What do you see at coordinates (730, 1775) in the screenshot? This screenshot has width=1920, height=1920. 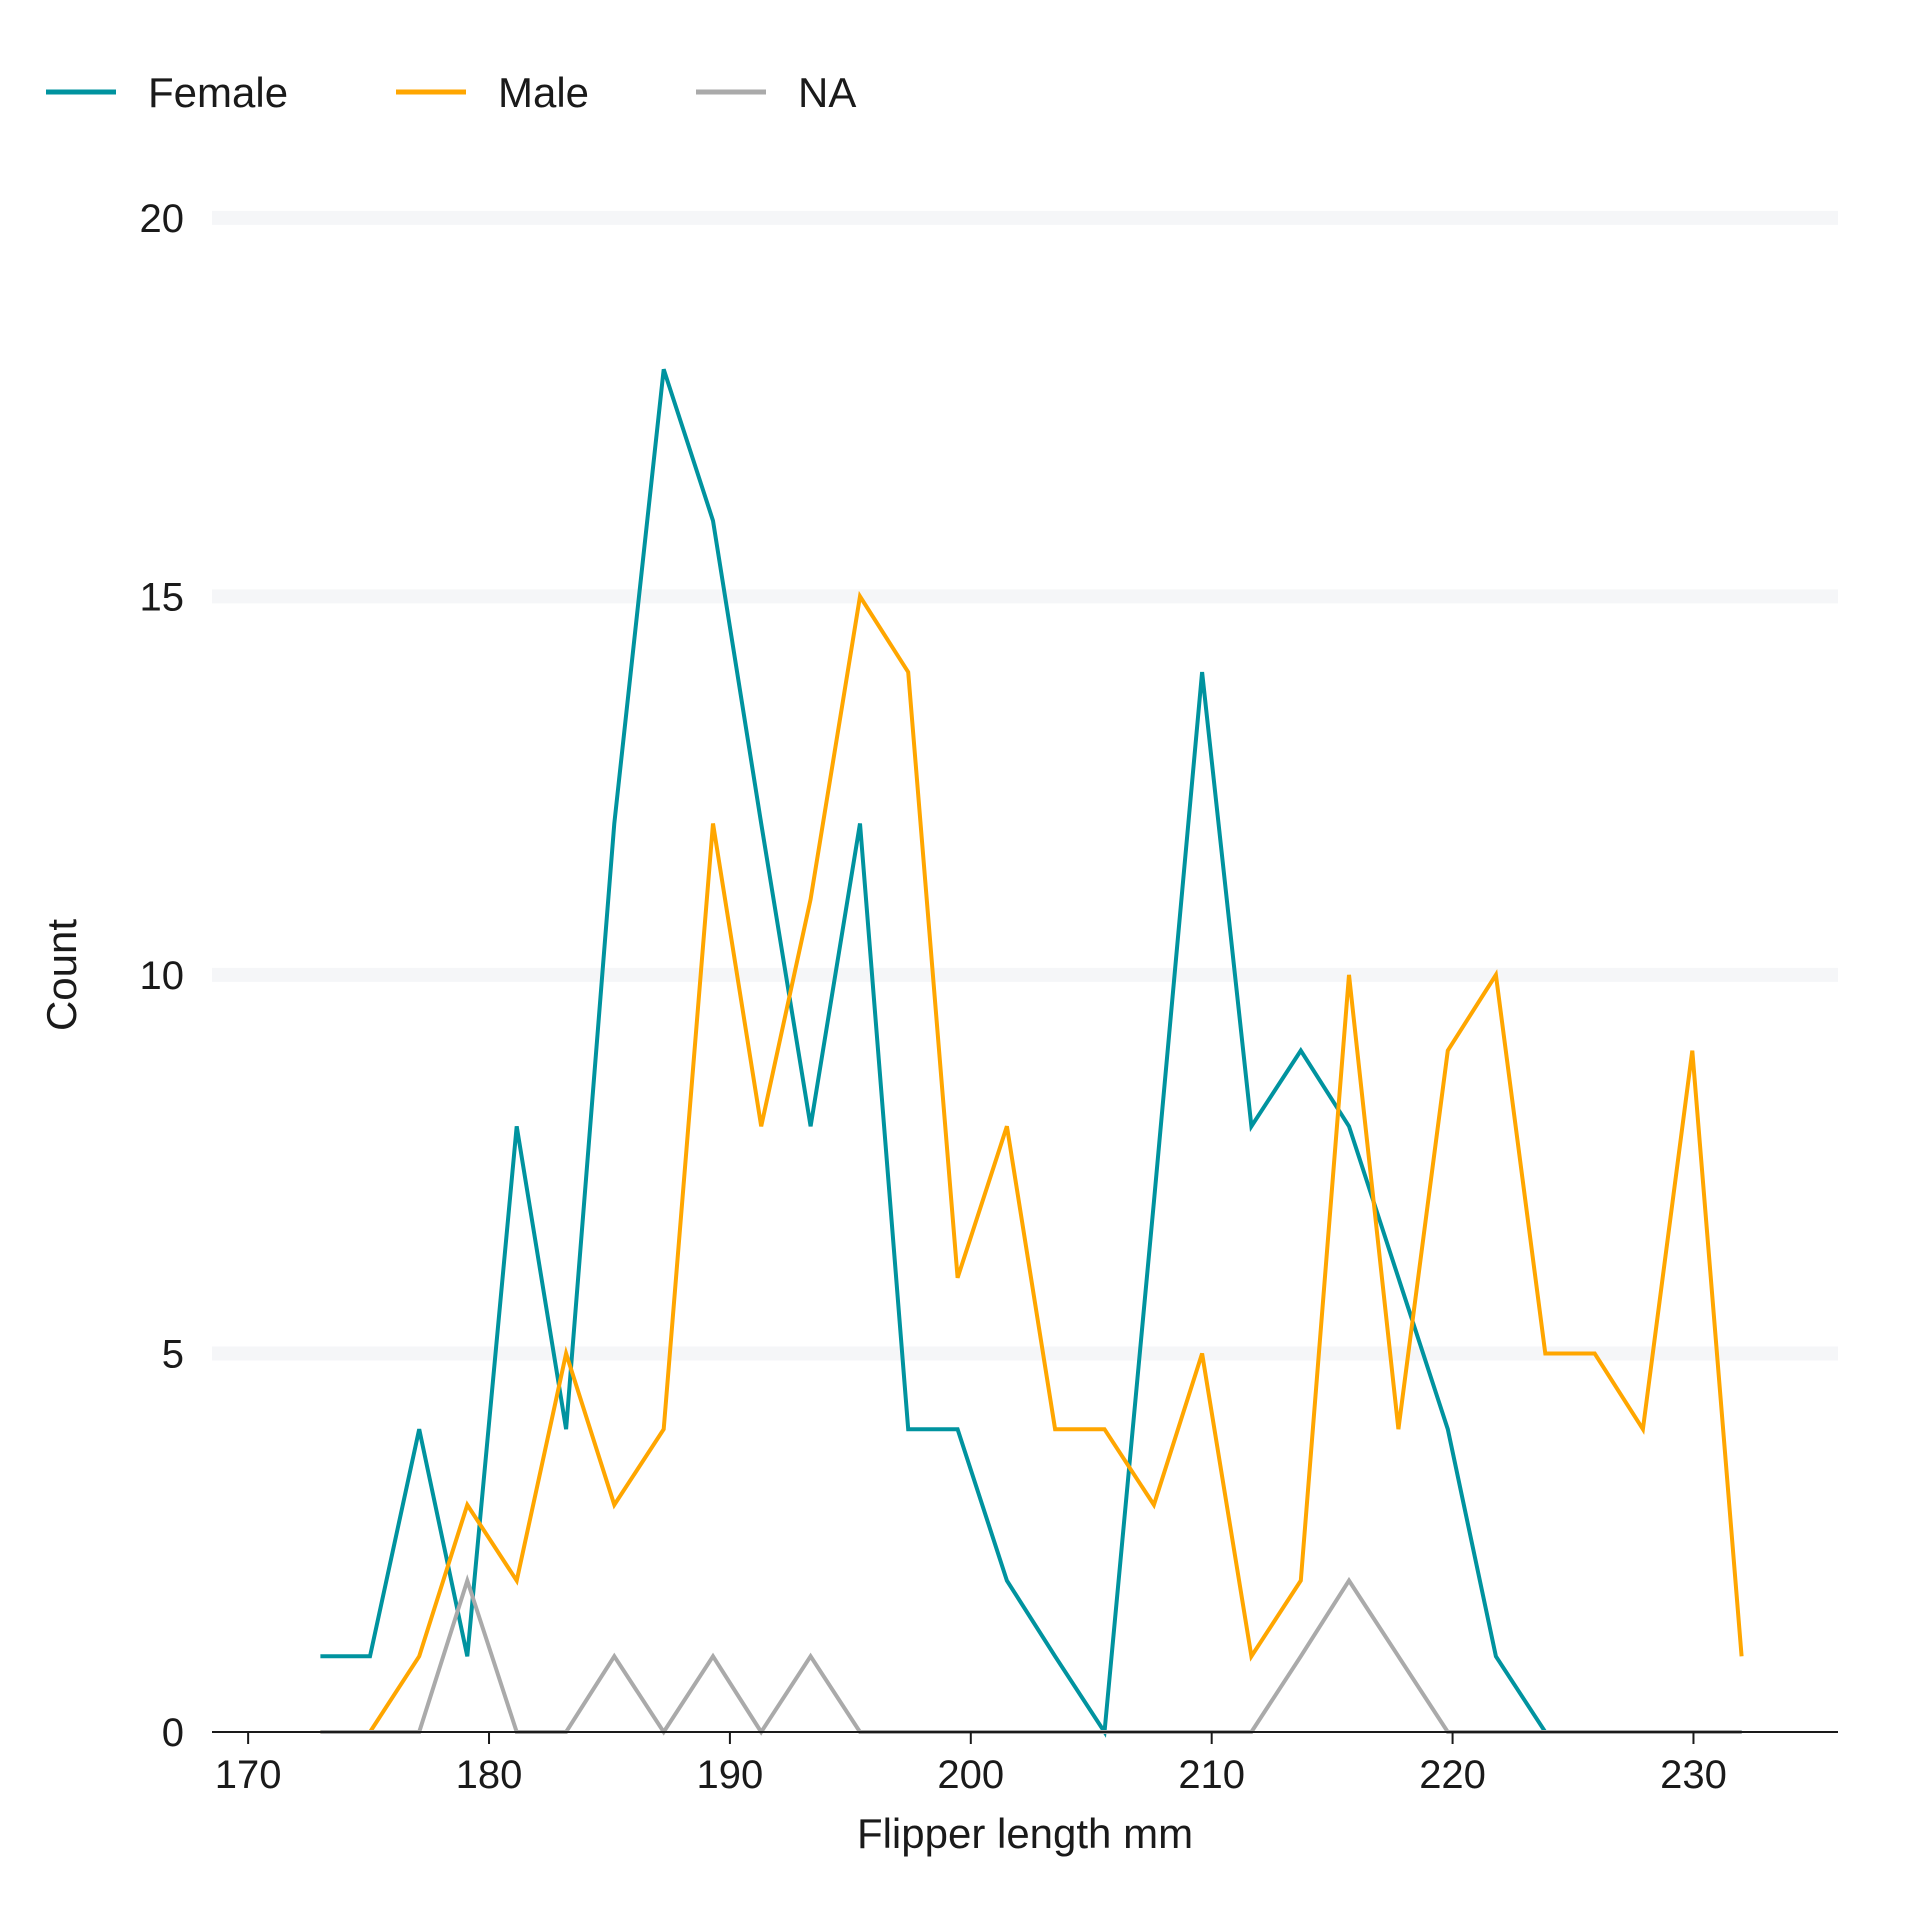 I see `x-tick-label: 190` at bounding box center [730, 1775].